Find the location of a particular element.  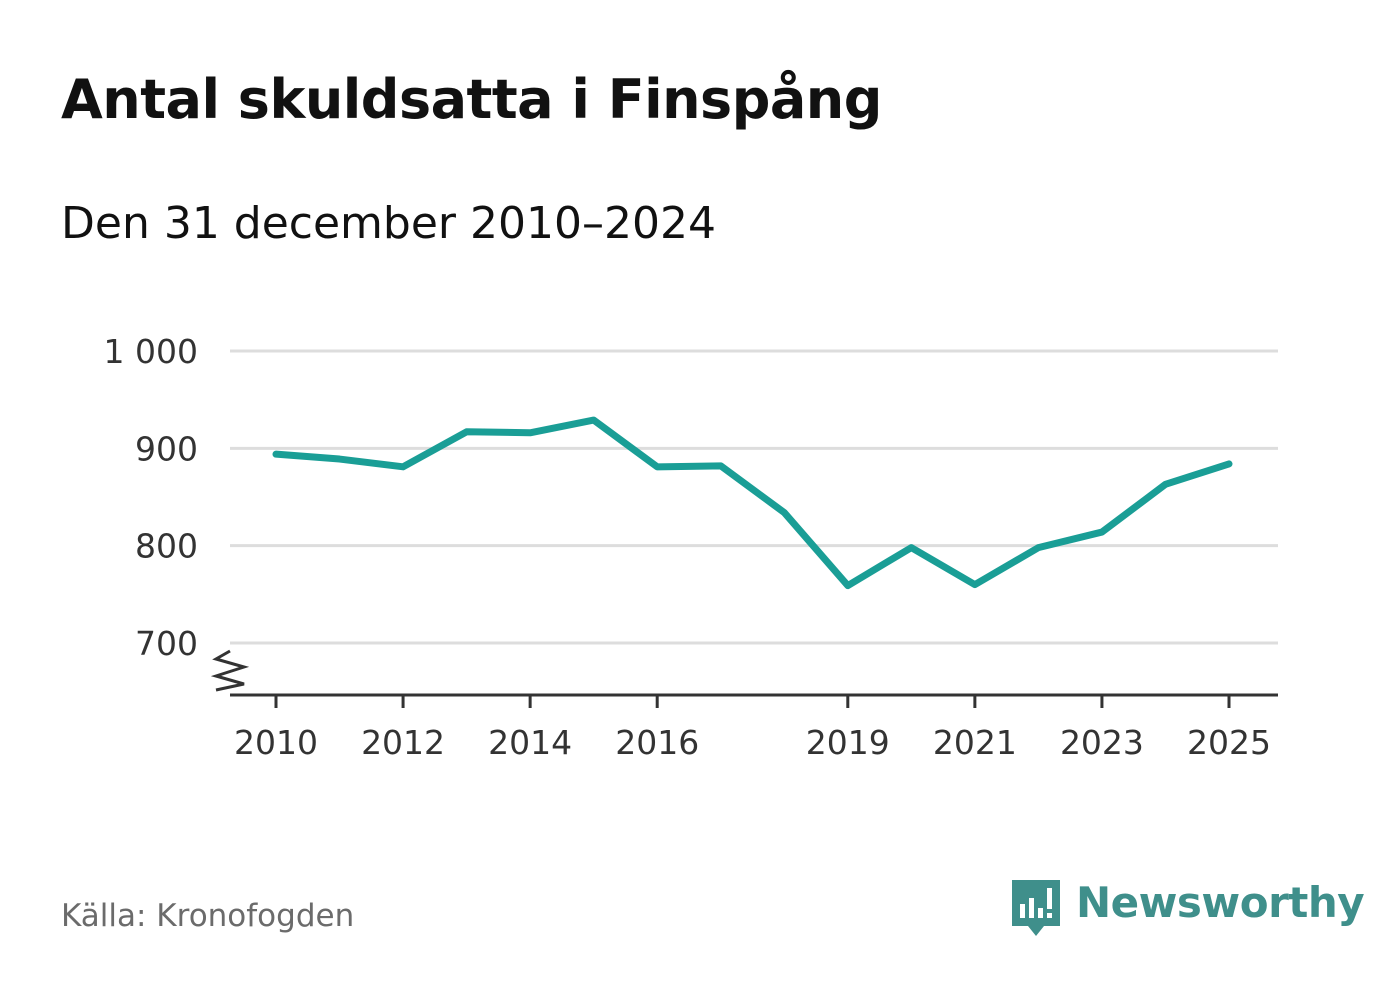

data-point-2015 is located at coordinates (593, 420).